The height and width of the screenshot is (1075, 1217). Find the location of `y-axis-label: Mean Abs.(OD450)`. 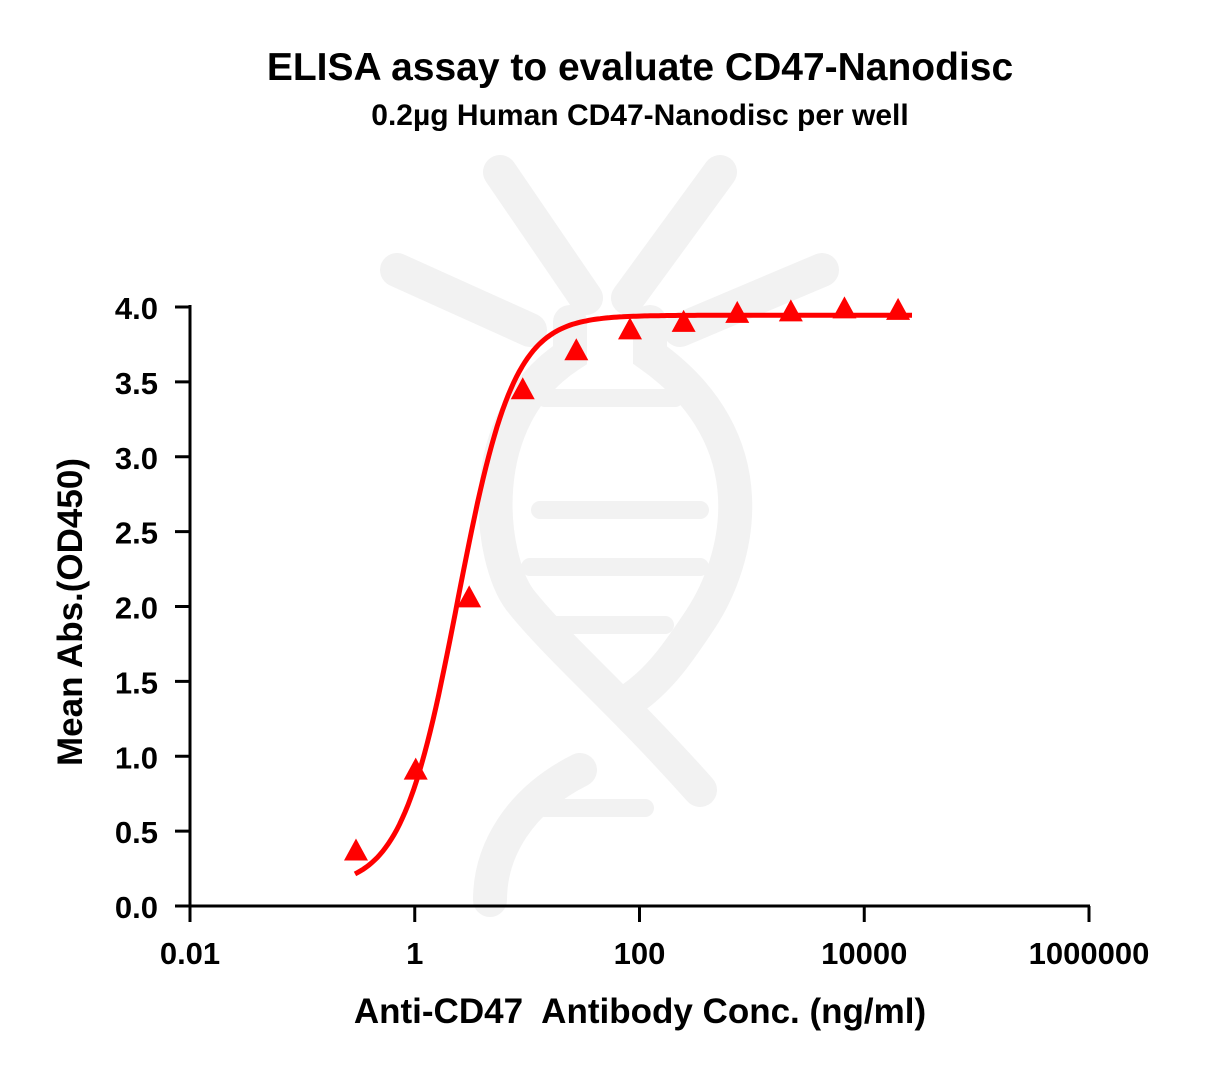

y-axis-label: Mean Abs.(OD450) is located at coordinates (70, 612).